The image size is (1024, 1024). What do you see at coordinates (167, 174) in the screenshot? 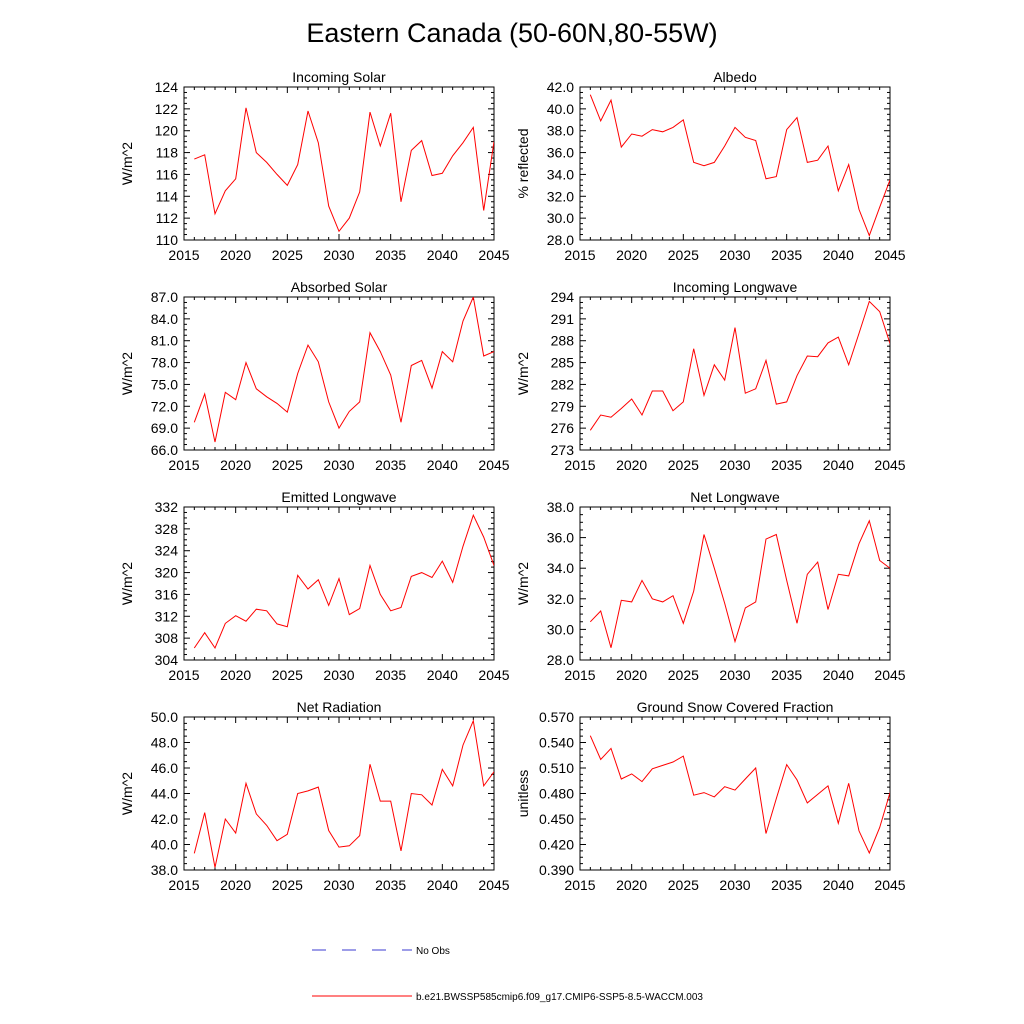
I see `y-tick-label: 116` at bounding box center [167, 174].